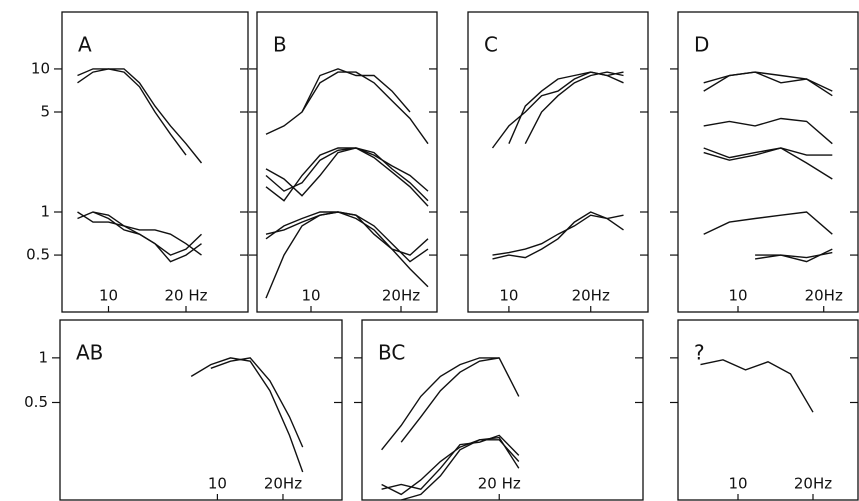  I want to click on panel-title: A, so click(85, 45).